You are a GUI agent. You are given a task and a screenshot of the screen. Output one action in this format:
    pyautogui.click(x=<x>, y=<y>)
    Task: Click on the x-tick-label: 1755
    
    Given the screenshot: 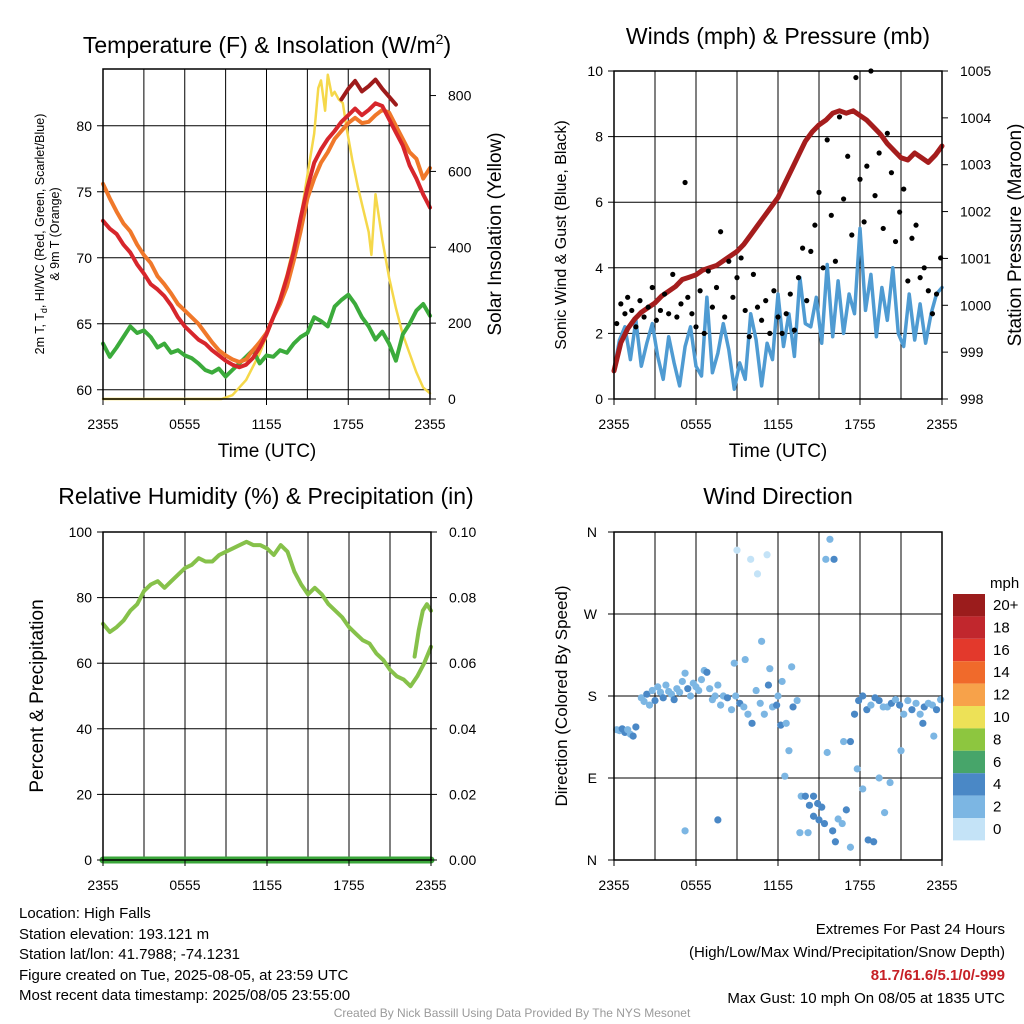 What is the action you would take?
    pyautogui.click(x=348, y=885)
    